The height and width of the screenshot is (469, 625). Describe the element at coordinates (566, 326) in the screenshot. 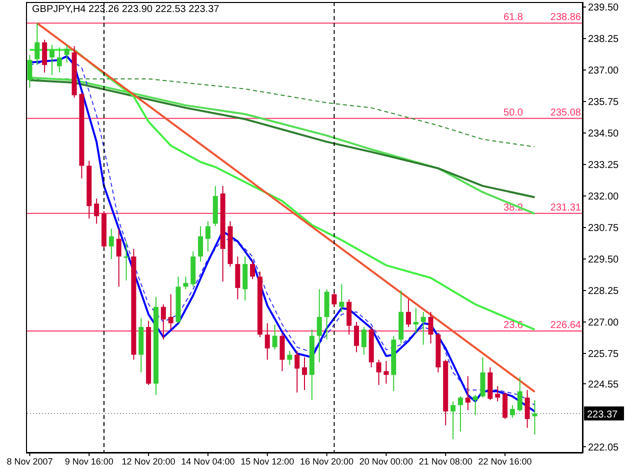

I see `ref-line-label: 226.64` at that location.